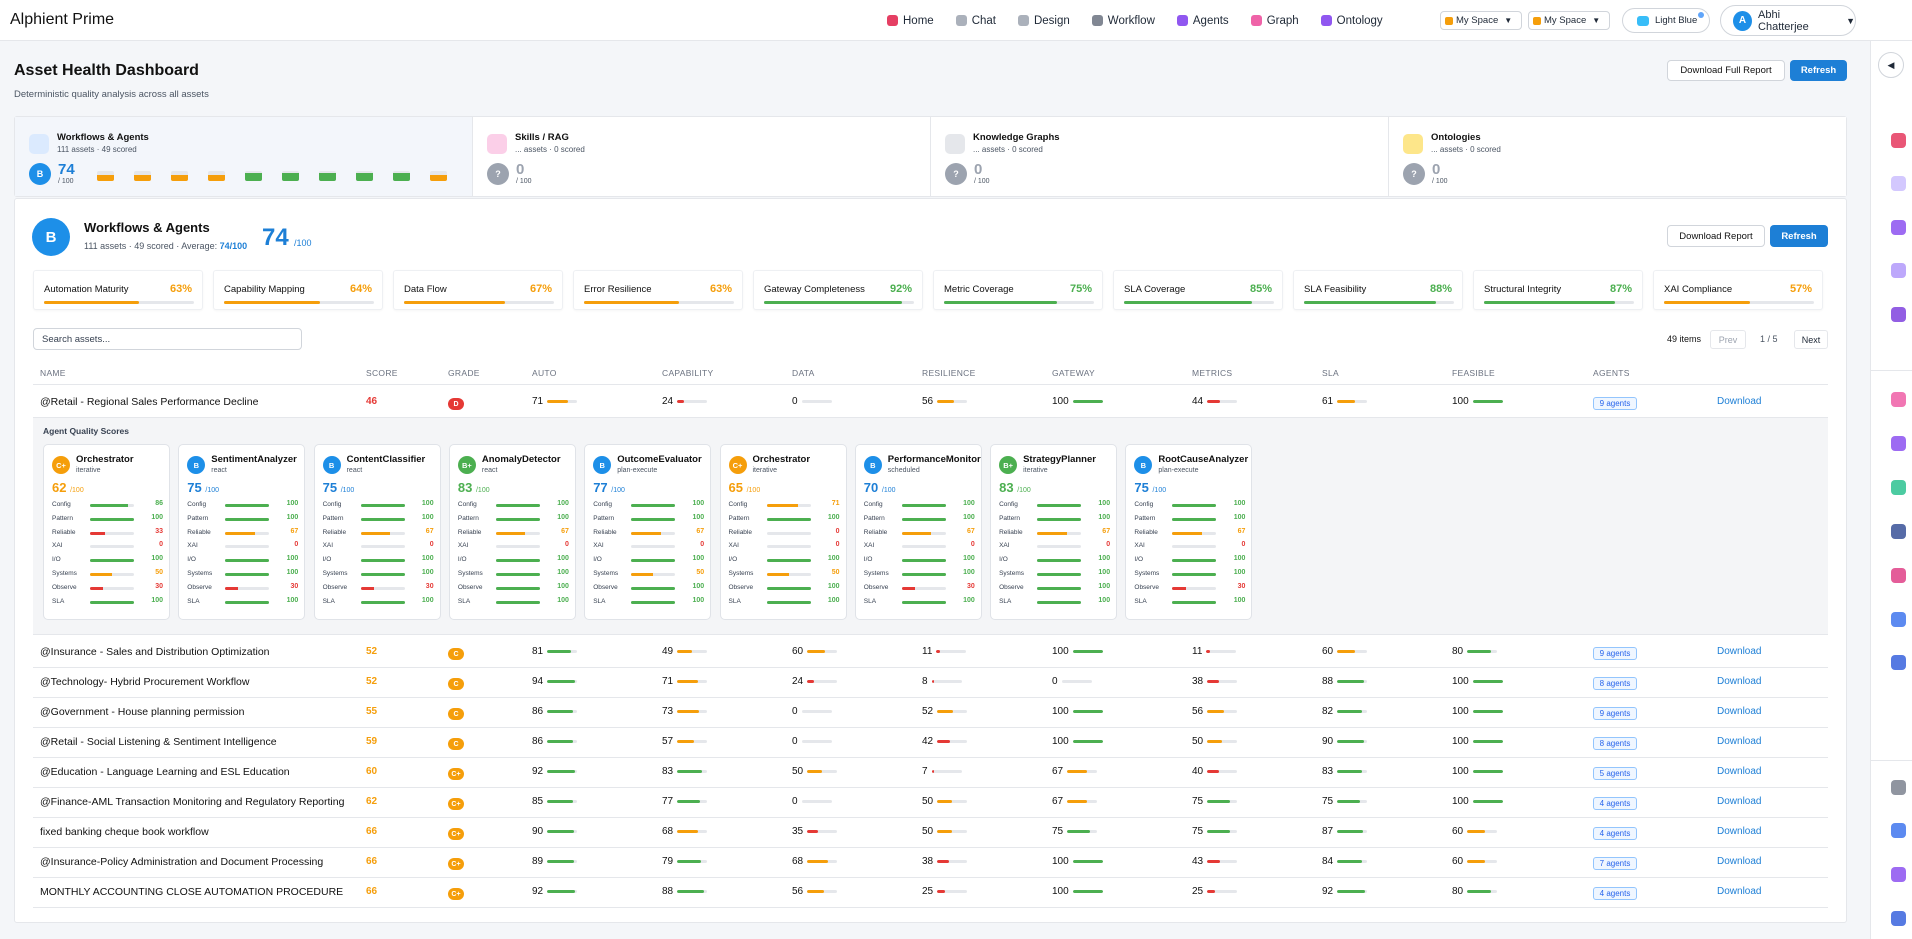 This screenshot has height=939, width=1912. What do you see at coordinates (1898, 918) in the screenshot?
I see `chart-icon` at bounding box center [1898, 918].